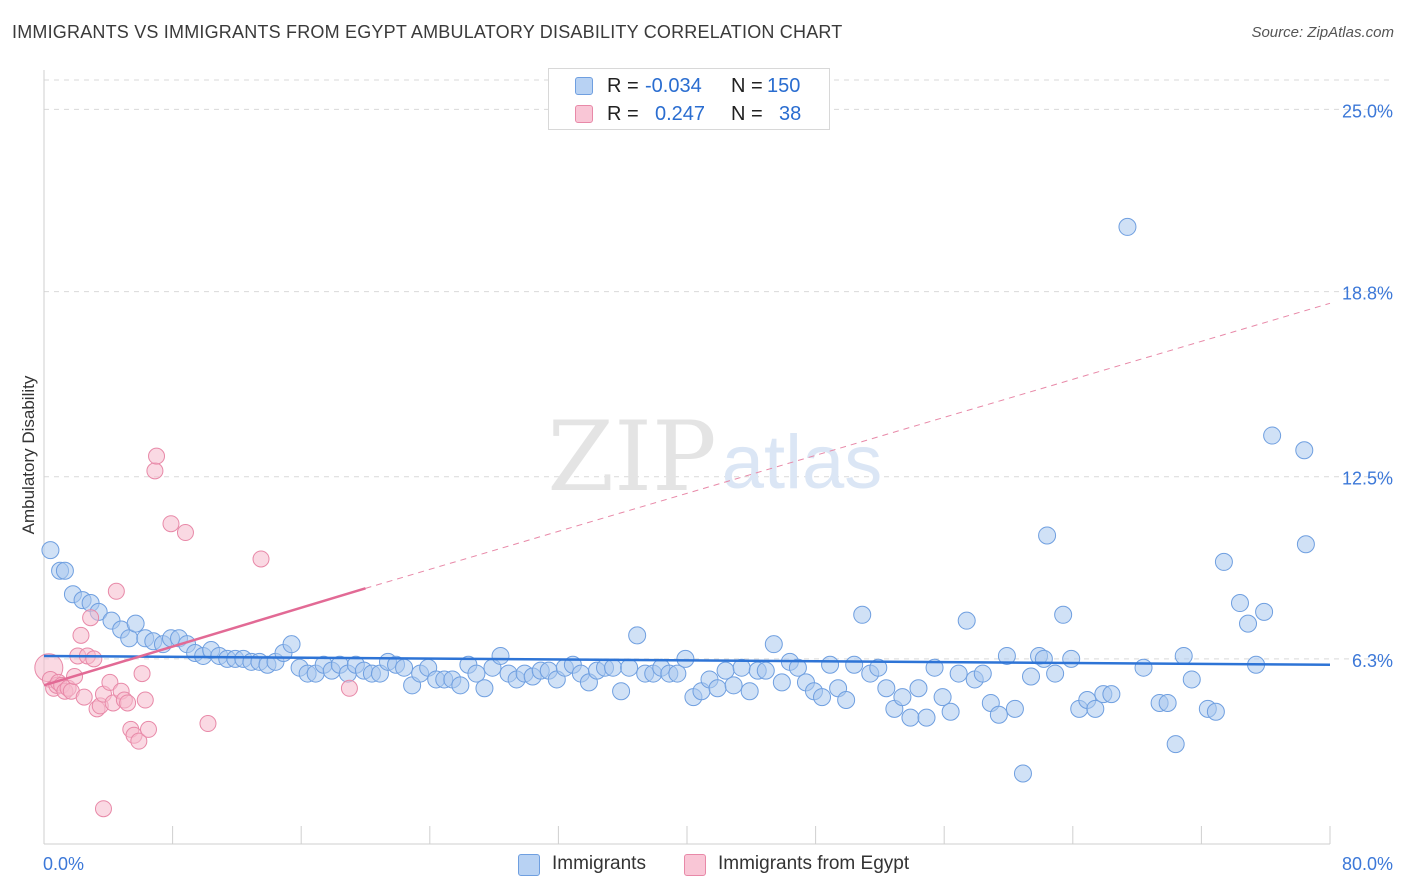 The height and width of the screenshot is (892, 1406). I want to click on swatch-egypt, so click(695, 865).